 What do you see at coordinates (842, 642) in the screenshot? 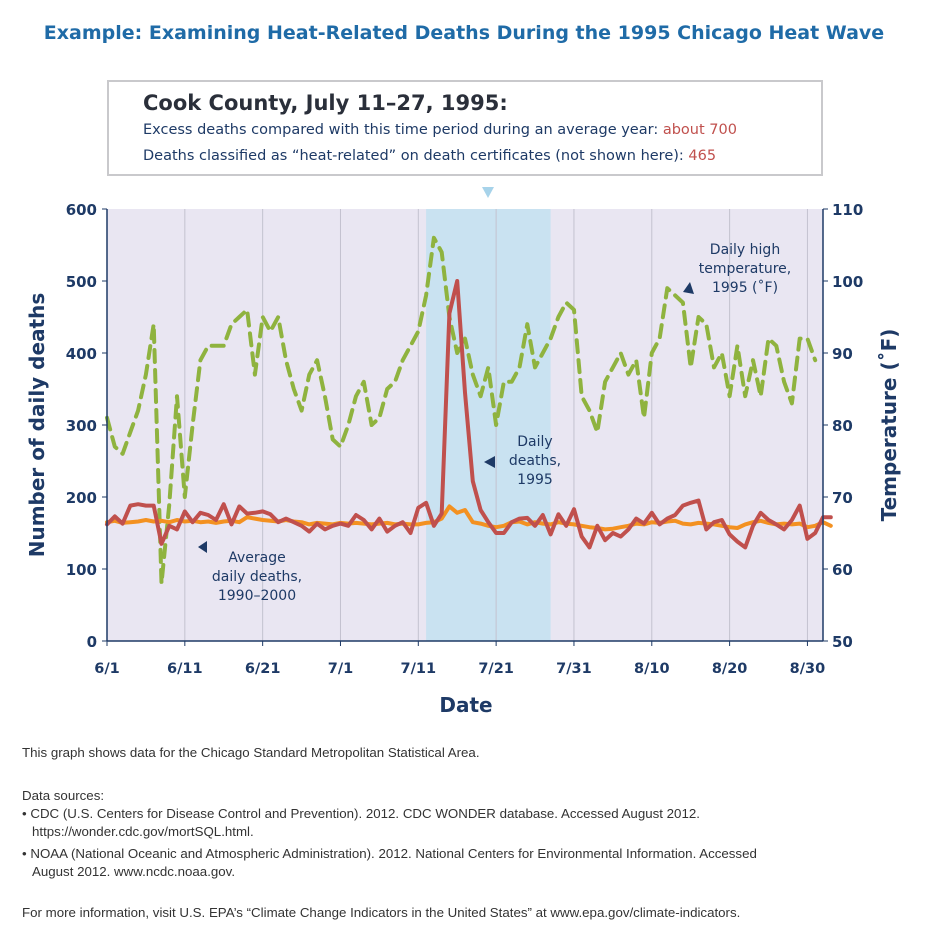
I see `y2-tick-label: 50` at bounding box center [842, 642].